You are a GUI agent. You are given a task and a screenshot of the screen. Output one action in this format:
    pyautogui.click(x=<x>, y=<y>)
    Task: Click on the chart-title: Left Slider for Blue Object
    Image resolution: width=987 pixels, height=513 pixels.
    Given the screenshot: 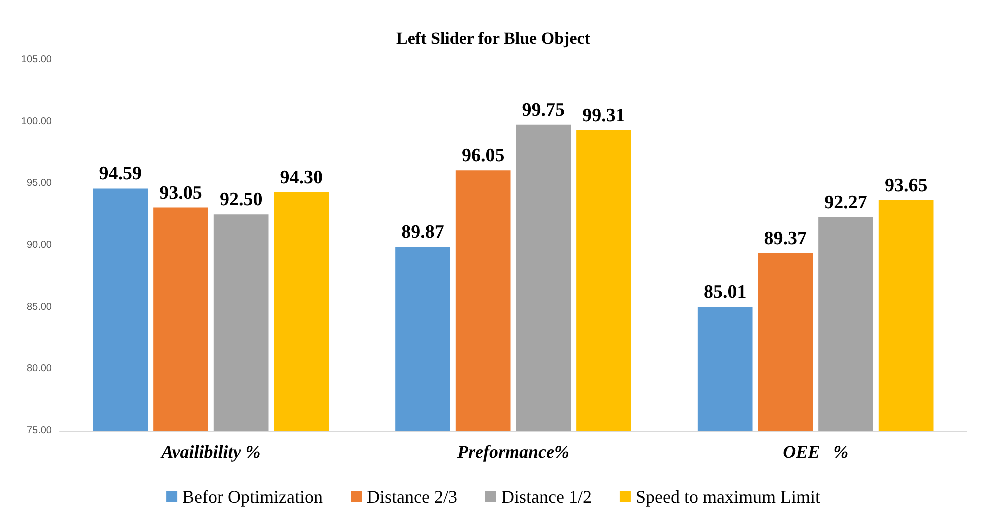 What is the action you would take?
    pyautogui.click(x=493, y=38)
    